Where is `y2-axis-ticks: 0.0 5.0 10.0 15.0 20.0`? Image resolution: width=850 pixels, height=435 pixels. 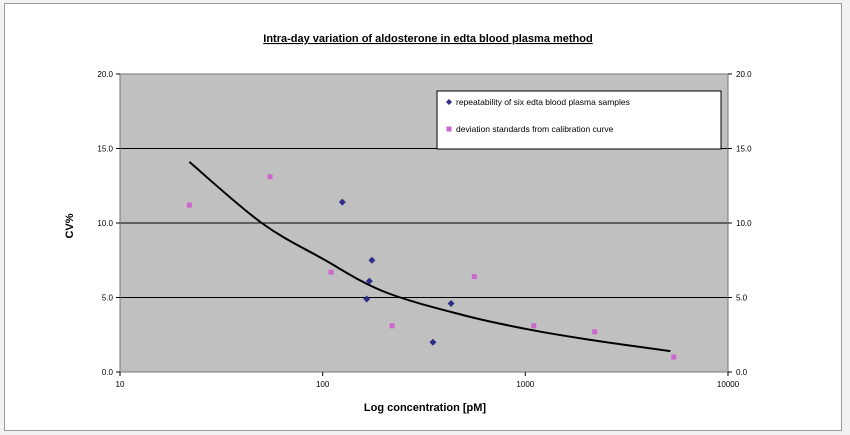
y2-axis-ticks: 0.0 5.0 10.0 15.0 20.0 is located at coordinates (740, 223).